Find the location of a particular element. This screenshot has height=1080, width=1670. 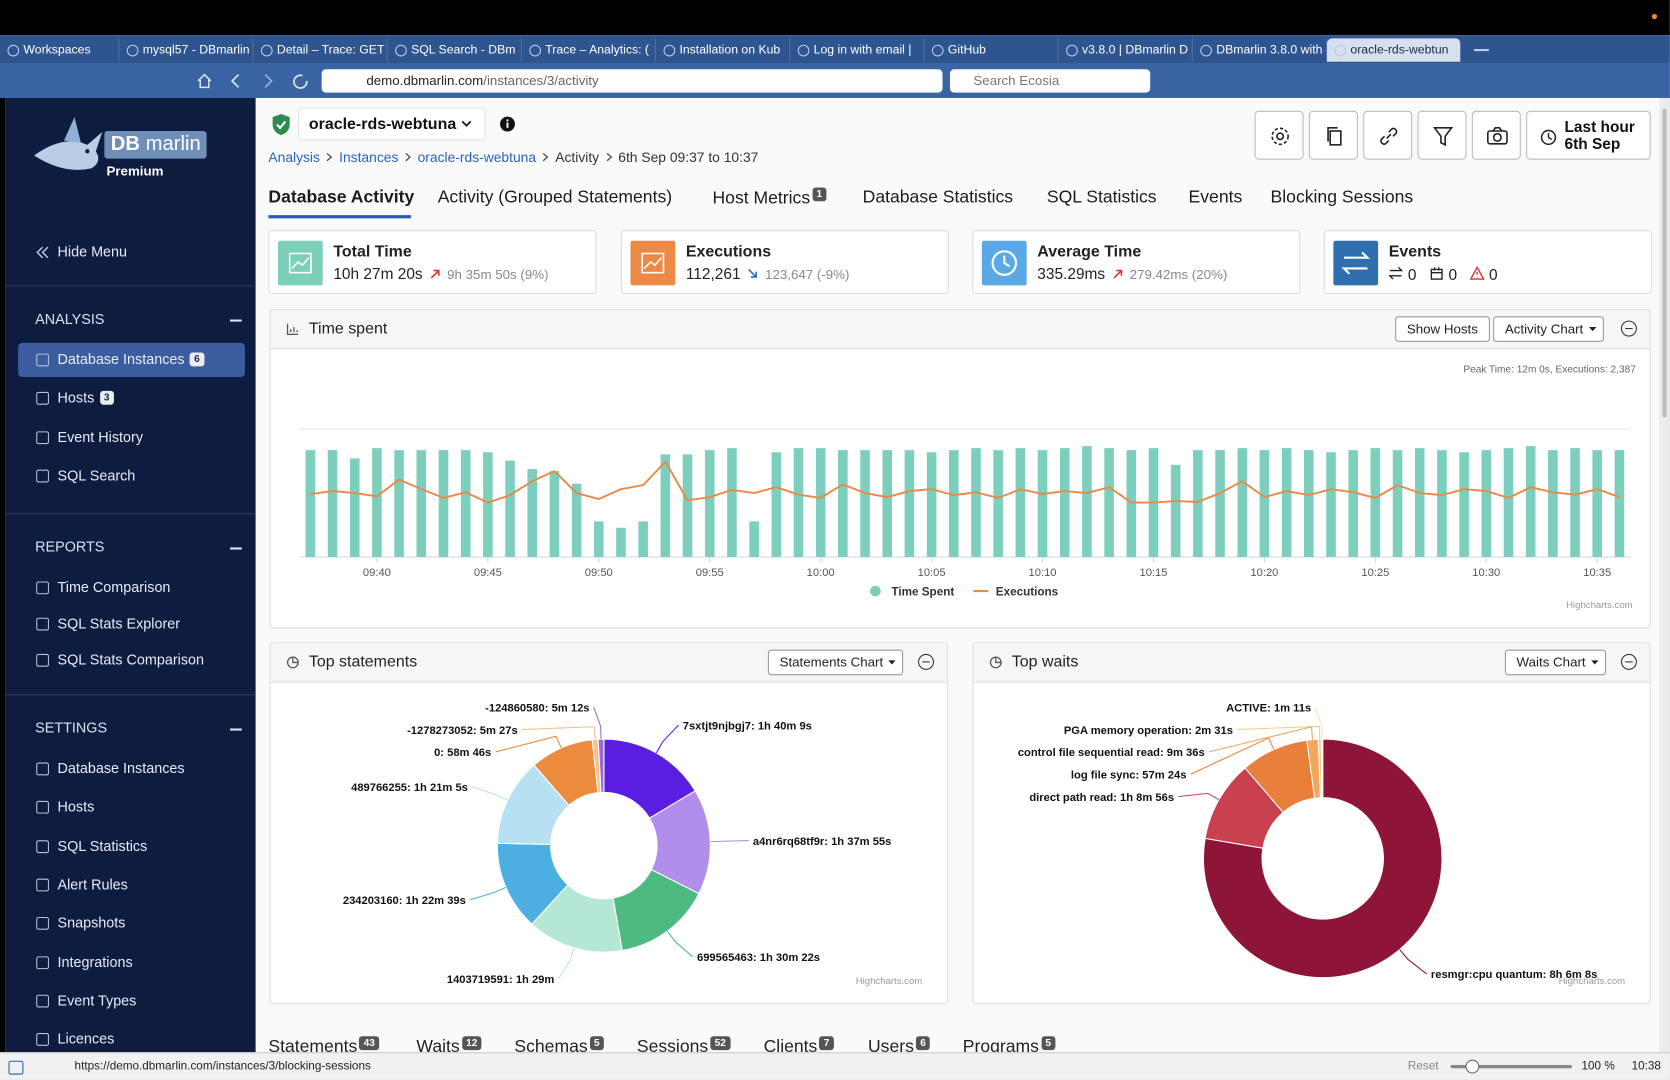

bottom-tab: Schemas 5 is located at coordinates (559, 1046).